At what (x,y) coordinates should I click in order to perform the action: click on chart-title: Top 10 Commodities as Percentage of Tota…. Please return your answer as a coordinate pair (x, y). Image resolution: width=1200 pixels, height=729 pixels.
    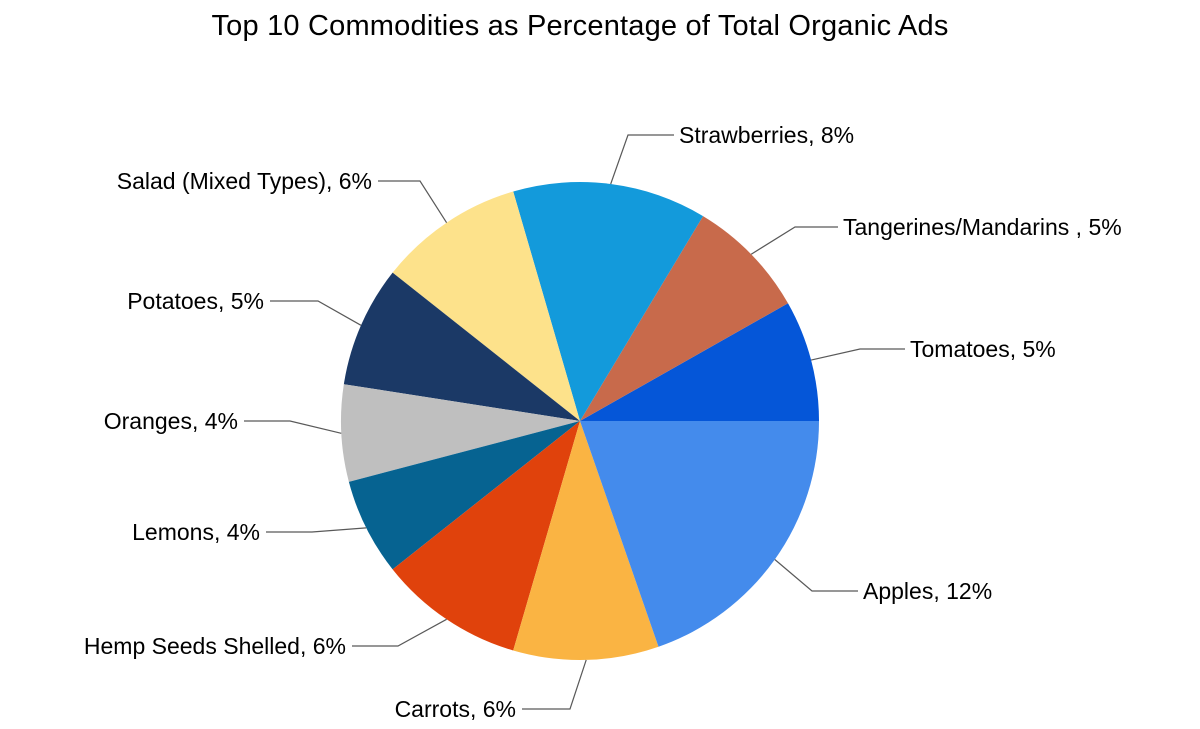
    Looking at the image, I should click on (580, 26).